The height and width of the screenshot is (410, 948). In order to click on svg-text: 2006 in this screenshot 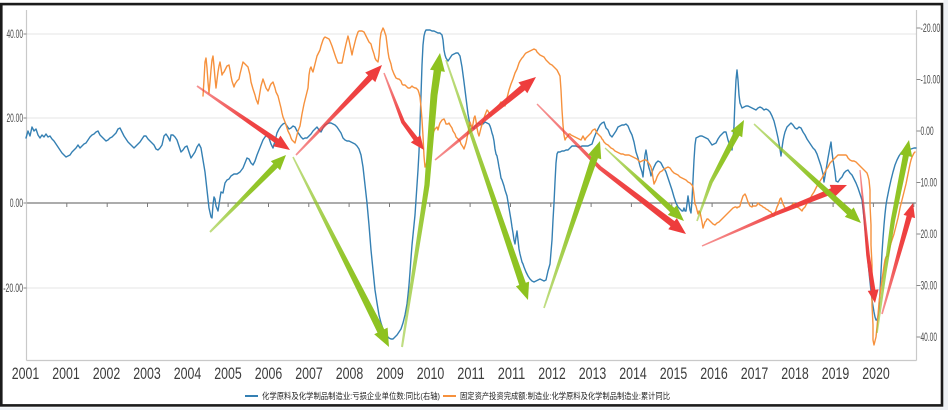, I will do `click(269, 374)`.